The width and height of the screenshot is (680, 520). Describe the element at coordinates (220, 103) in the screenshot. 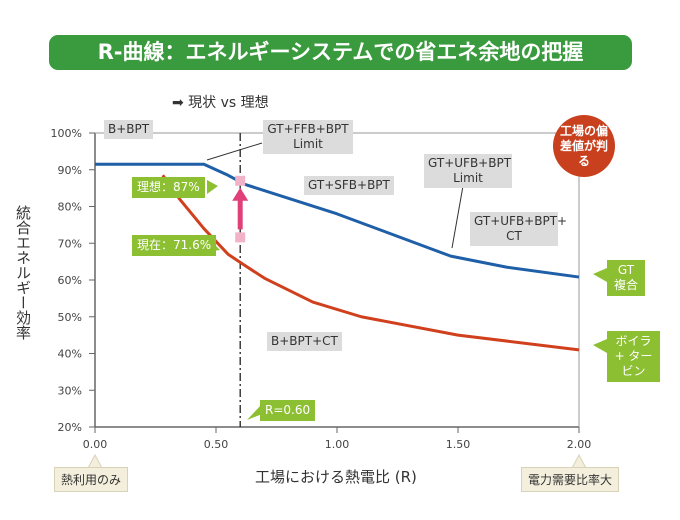

I see `subtitle: ➡ 現状 vs 理想` at that location.